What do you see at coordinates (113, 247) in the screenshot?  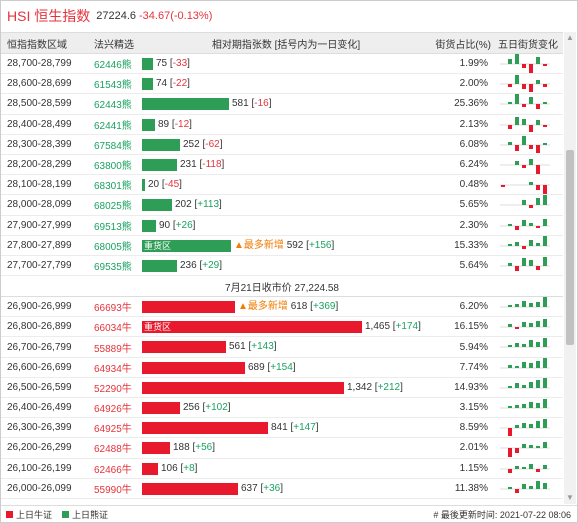 I see `warrant-code-link: 68005熊` at bounding box center [113, 247].